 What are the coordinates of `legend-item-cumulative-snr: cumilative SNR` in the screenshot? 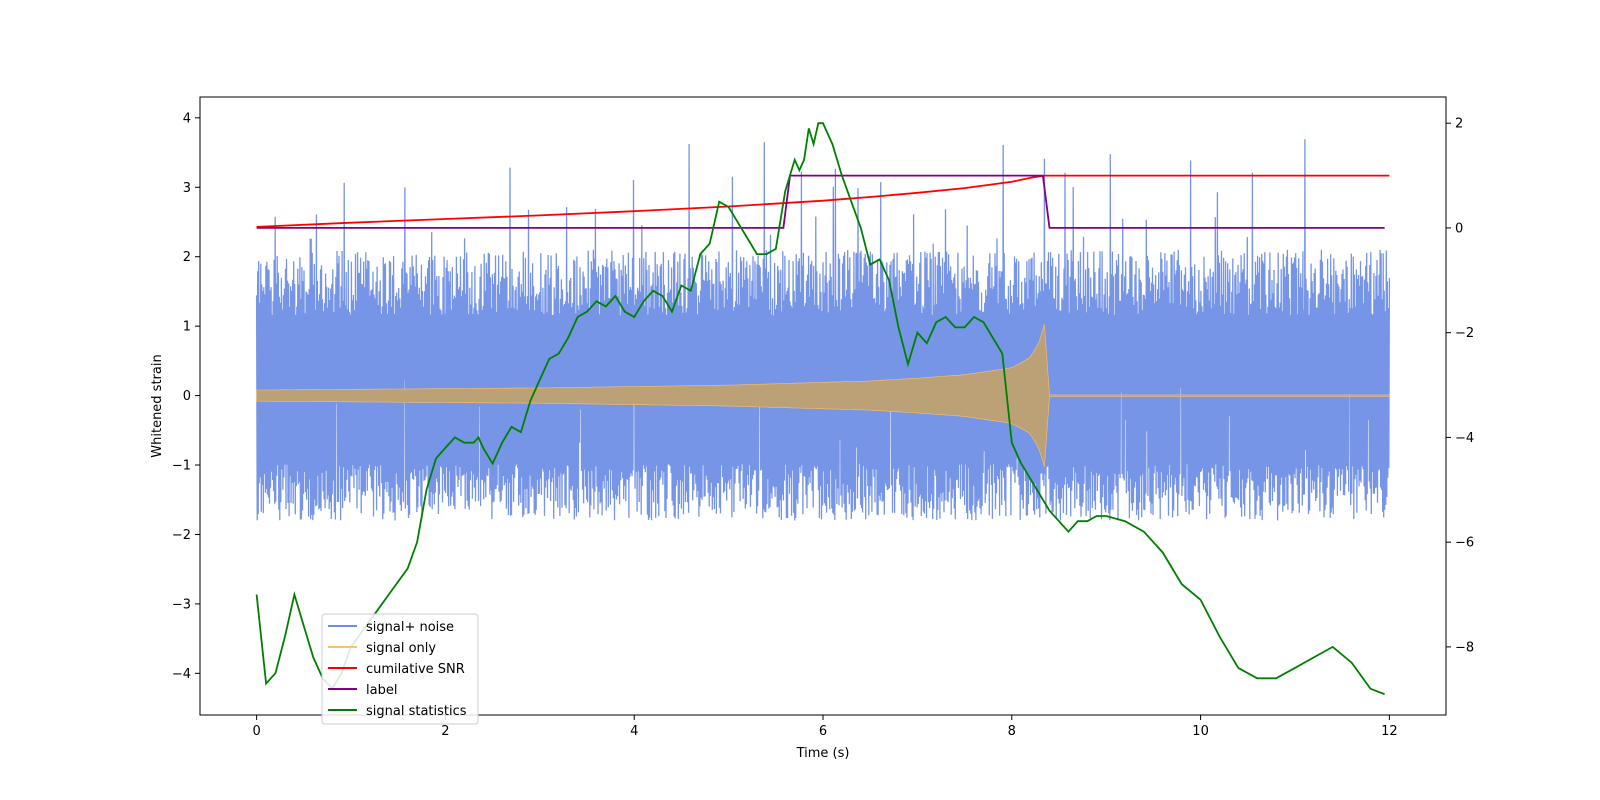 It's located at (396, 669).